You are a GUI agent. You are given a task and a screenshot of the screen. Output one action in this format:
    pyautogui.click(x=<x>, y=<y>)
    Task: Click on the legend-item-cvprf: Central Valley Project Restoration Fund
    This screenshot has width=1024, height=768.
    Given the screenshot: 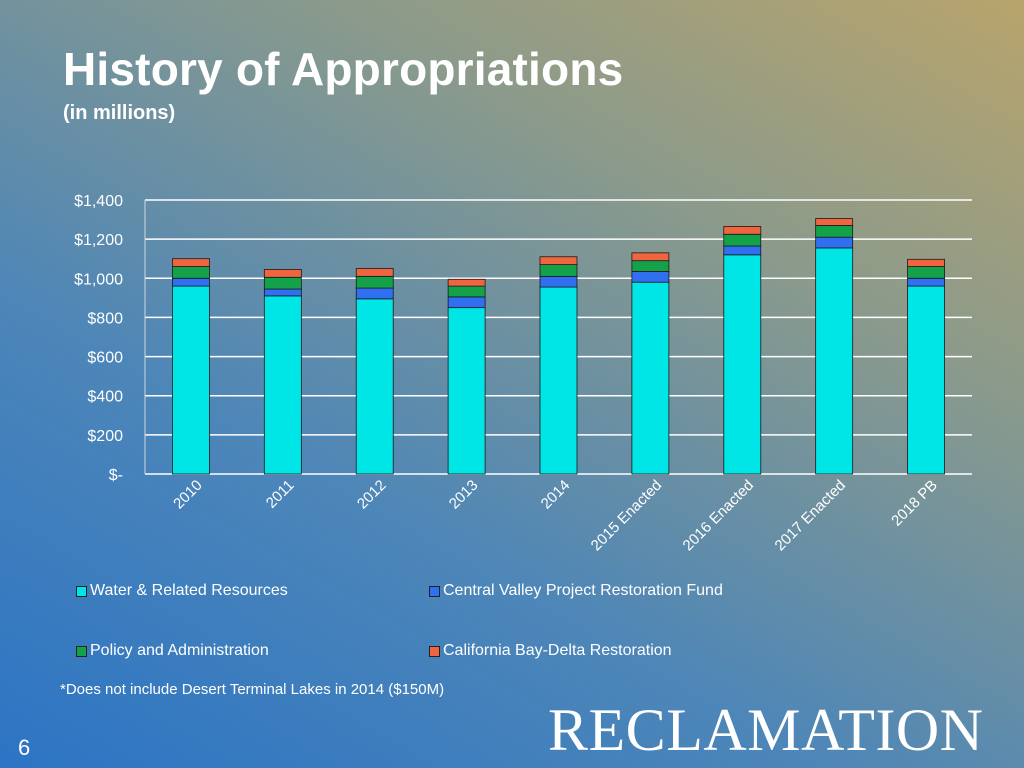 What is the action you would take?
    pyautogui.click(x=576, y=591)
    